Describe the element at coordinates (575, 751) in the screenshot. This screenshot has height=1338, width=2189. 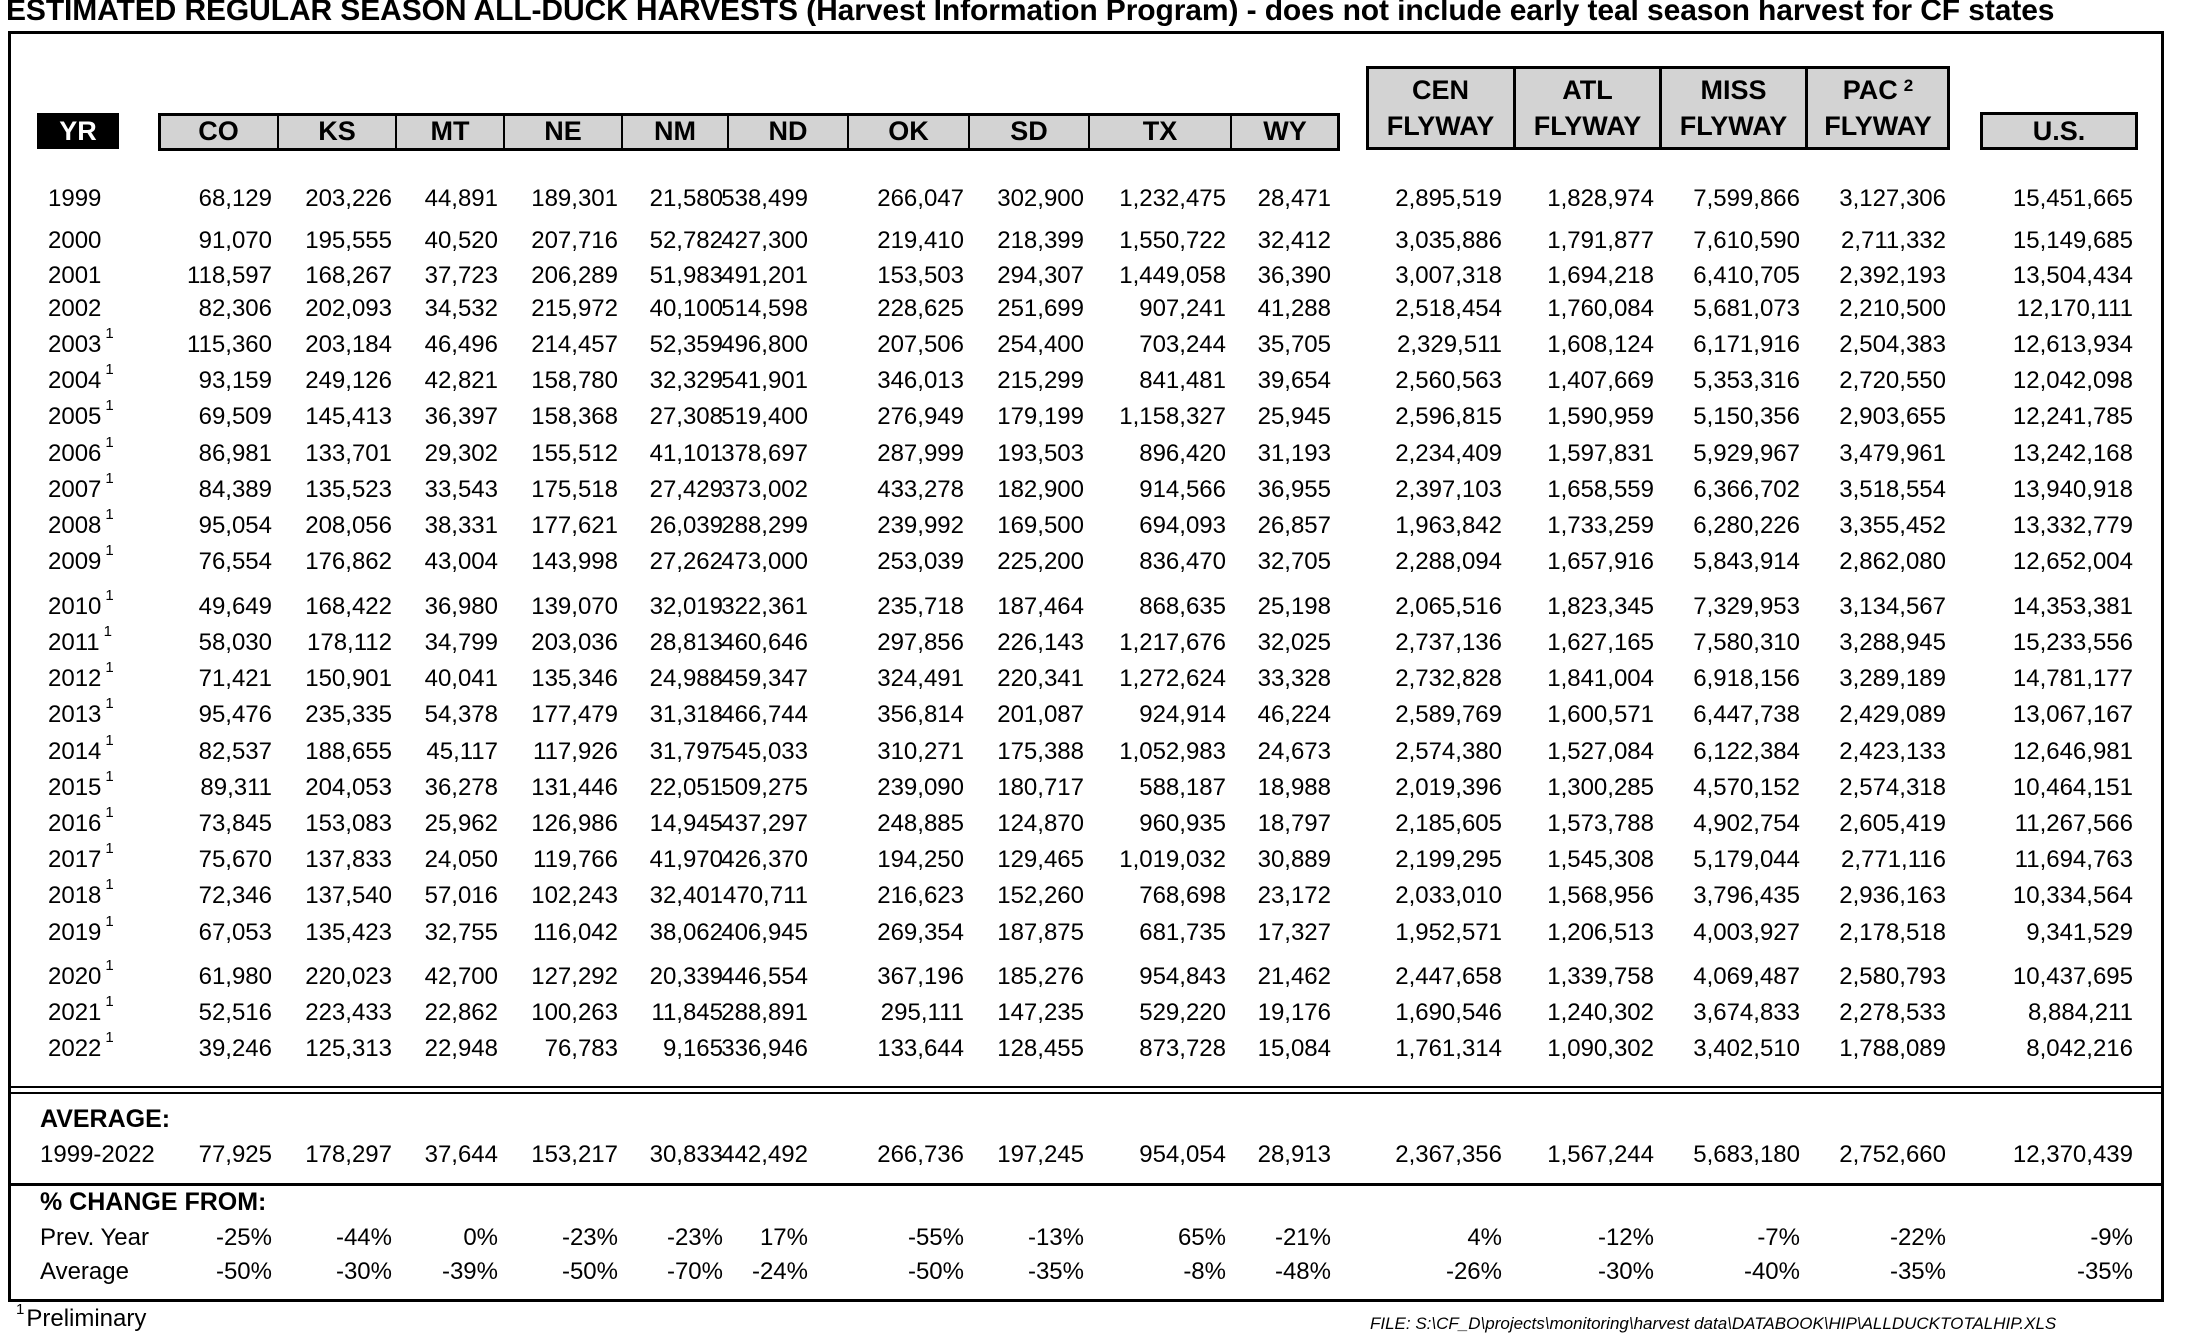
I see `table-cell: 117,926` at that location.